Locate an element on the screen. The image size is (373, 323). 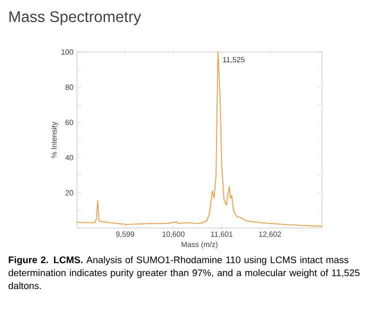
text: Figure 2. LCMS. Analysis of SUMO1-Rhodamine 110 using LCMS intact mass determination indicates purity greater than 97%, and a molecular weight of 11,525 daltons. is located at coordinates (184, 273).